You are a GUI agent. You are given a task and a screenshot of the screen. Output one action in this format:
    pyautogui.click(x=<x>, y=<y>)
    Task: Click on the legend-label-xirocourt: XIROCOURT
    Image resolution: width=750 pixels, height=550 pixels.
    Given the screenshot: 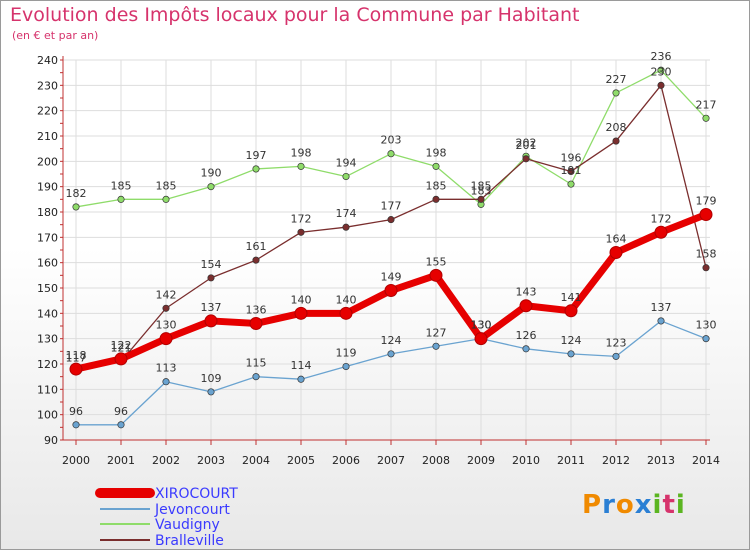 What is the action you would take?
    pyautogui.click(x=196, y=494)
    